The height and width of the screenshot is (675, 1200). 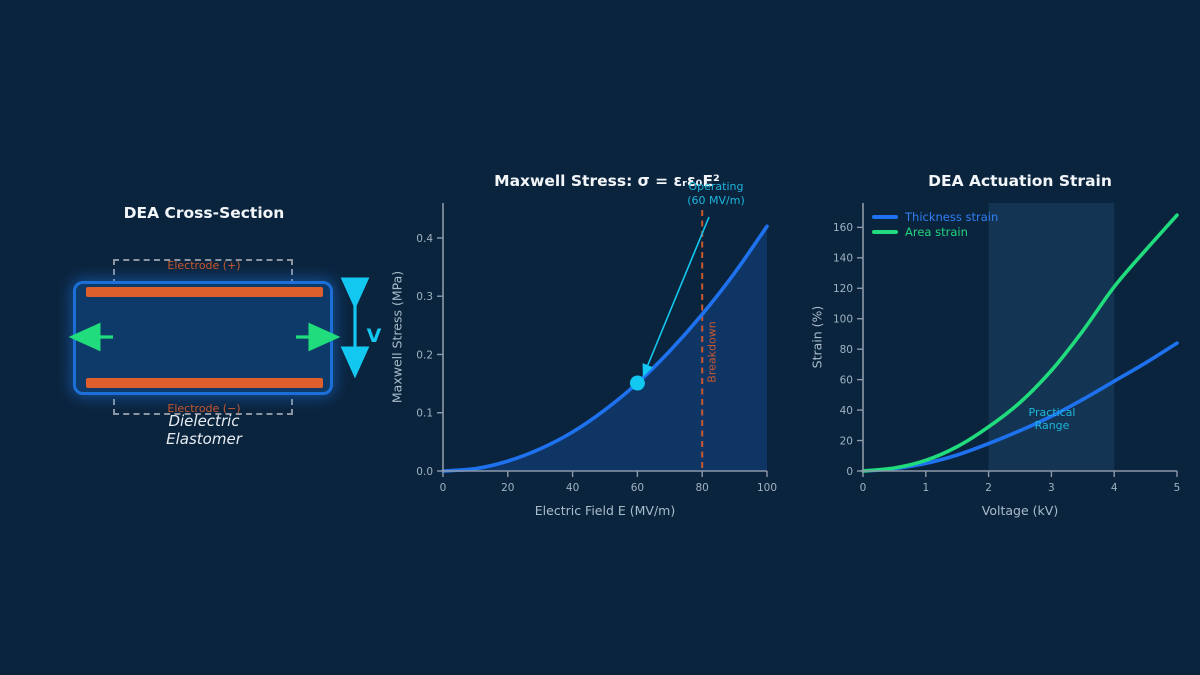 I want to click on stress-area-fill, so click(x=605, y=348).